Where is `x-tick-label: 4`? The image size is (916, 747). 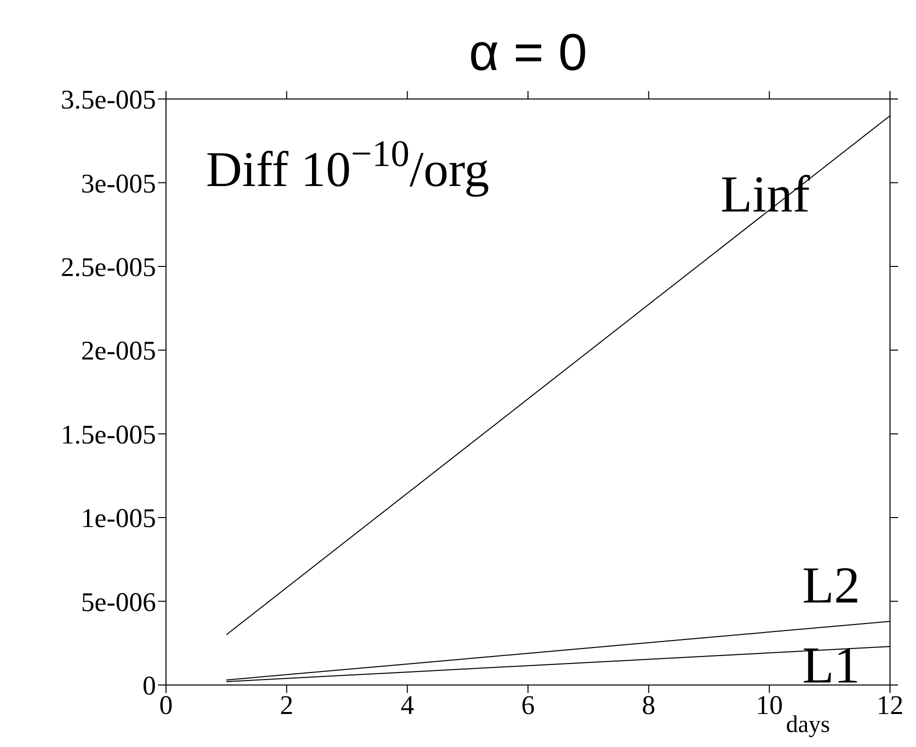
x-tick-label: 4 is located at coordinates (407, 705).